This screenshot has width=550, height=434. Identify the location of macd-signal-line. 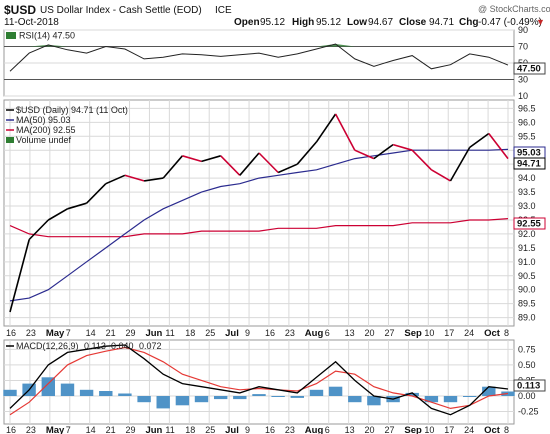
(259, 381).